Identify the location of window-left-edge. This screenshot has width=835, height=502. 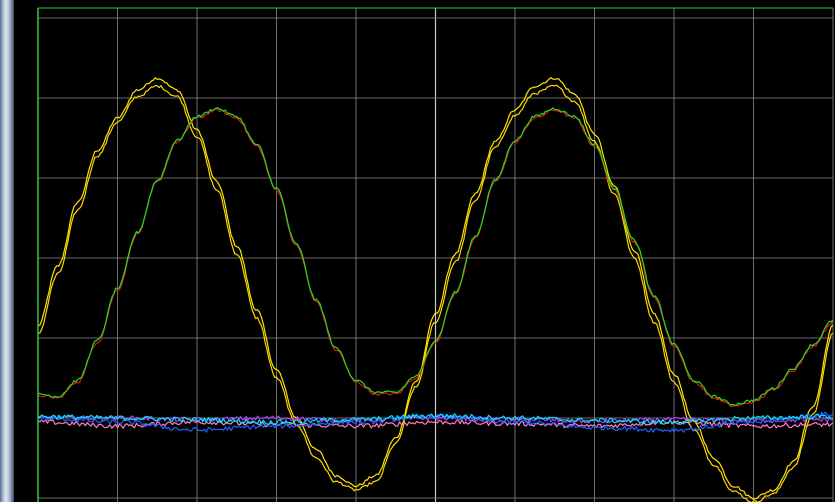
(7, 251).